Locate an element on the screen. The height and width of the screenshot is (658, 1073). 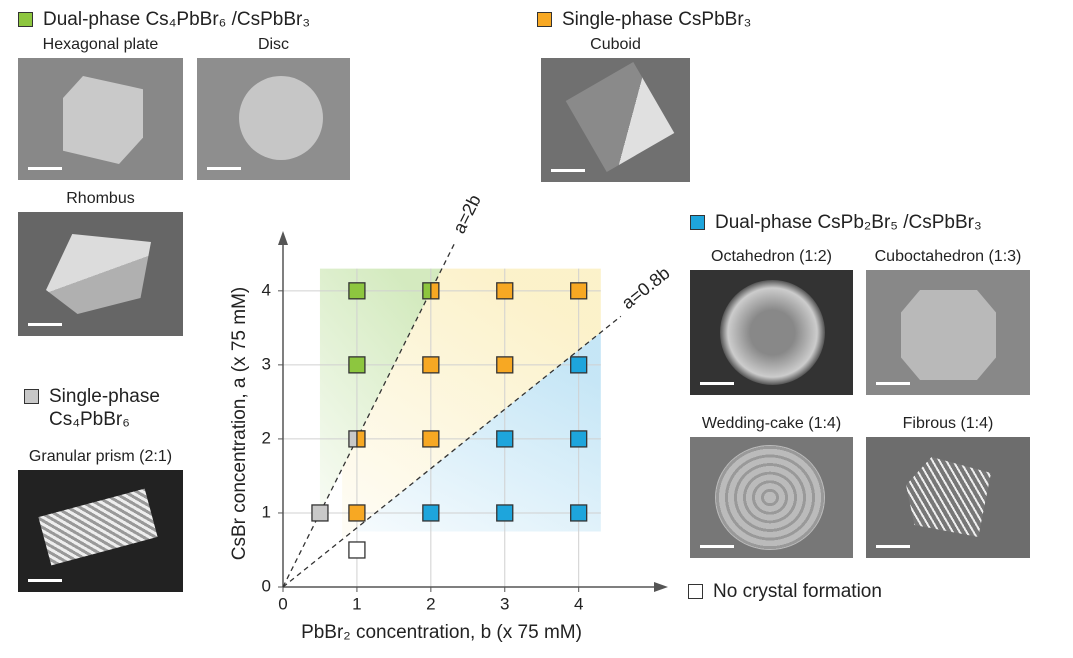
y-axis-label: CsBr concentration, a (x 75 mM) is located at coordinates (239, 423).